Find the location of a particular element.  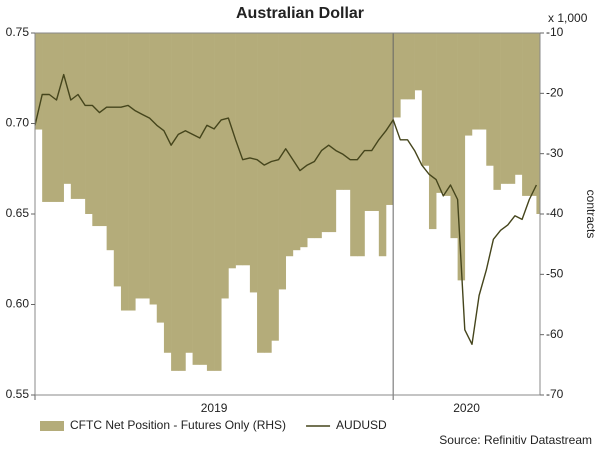

y2-axis-label: contracts is located at coordinates (591, 214).